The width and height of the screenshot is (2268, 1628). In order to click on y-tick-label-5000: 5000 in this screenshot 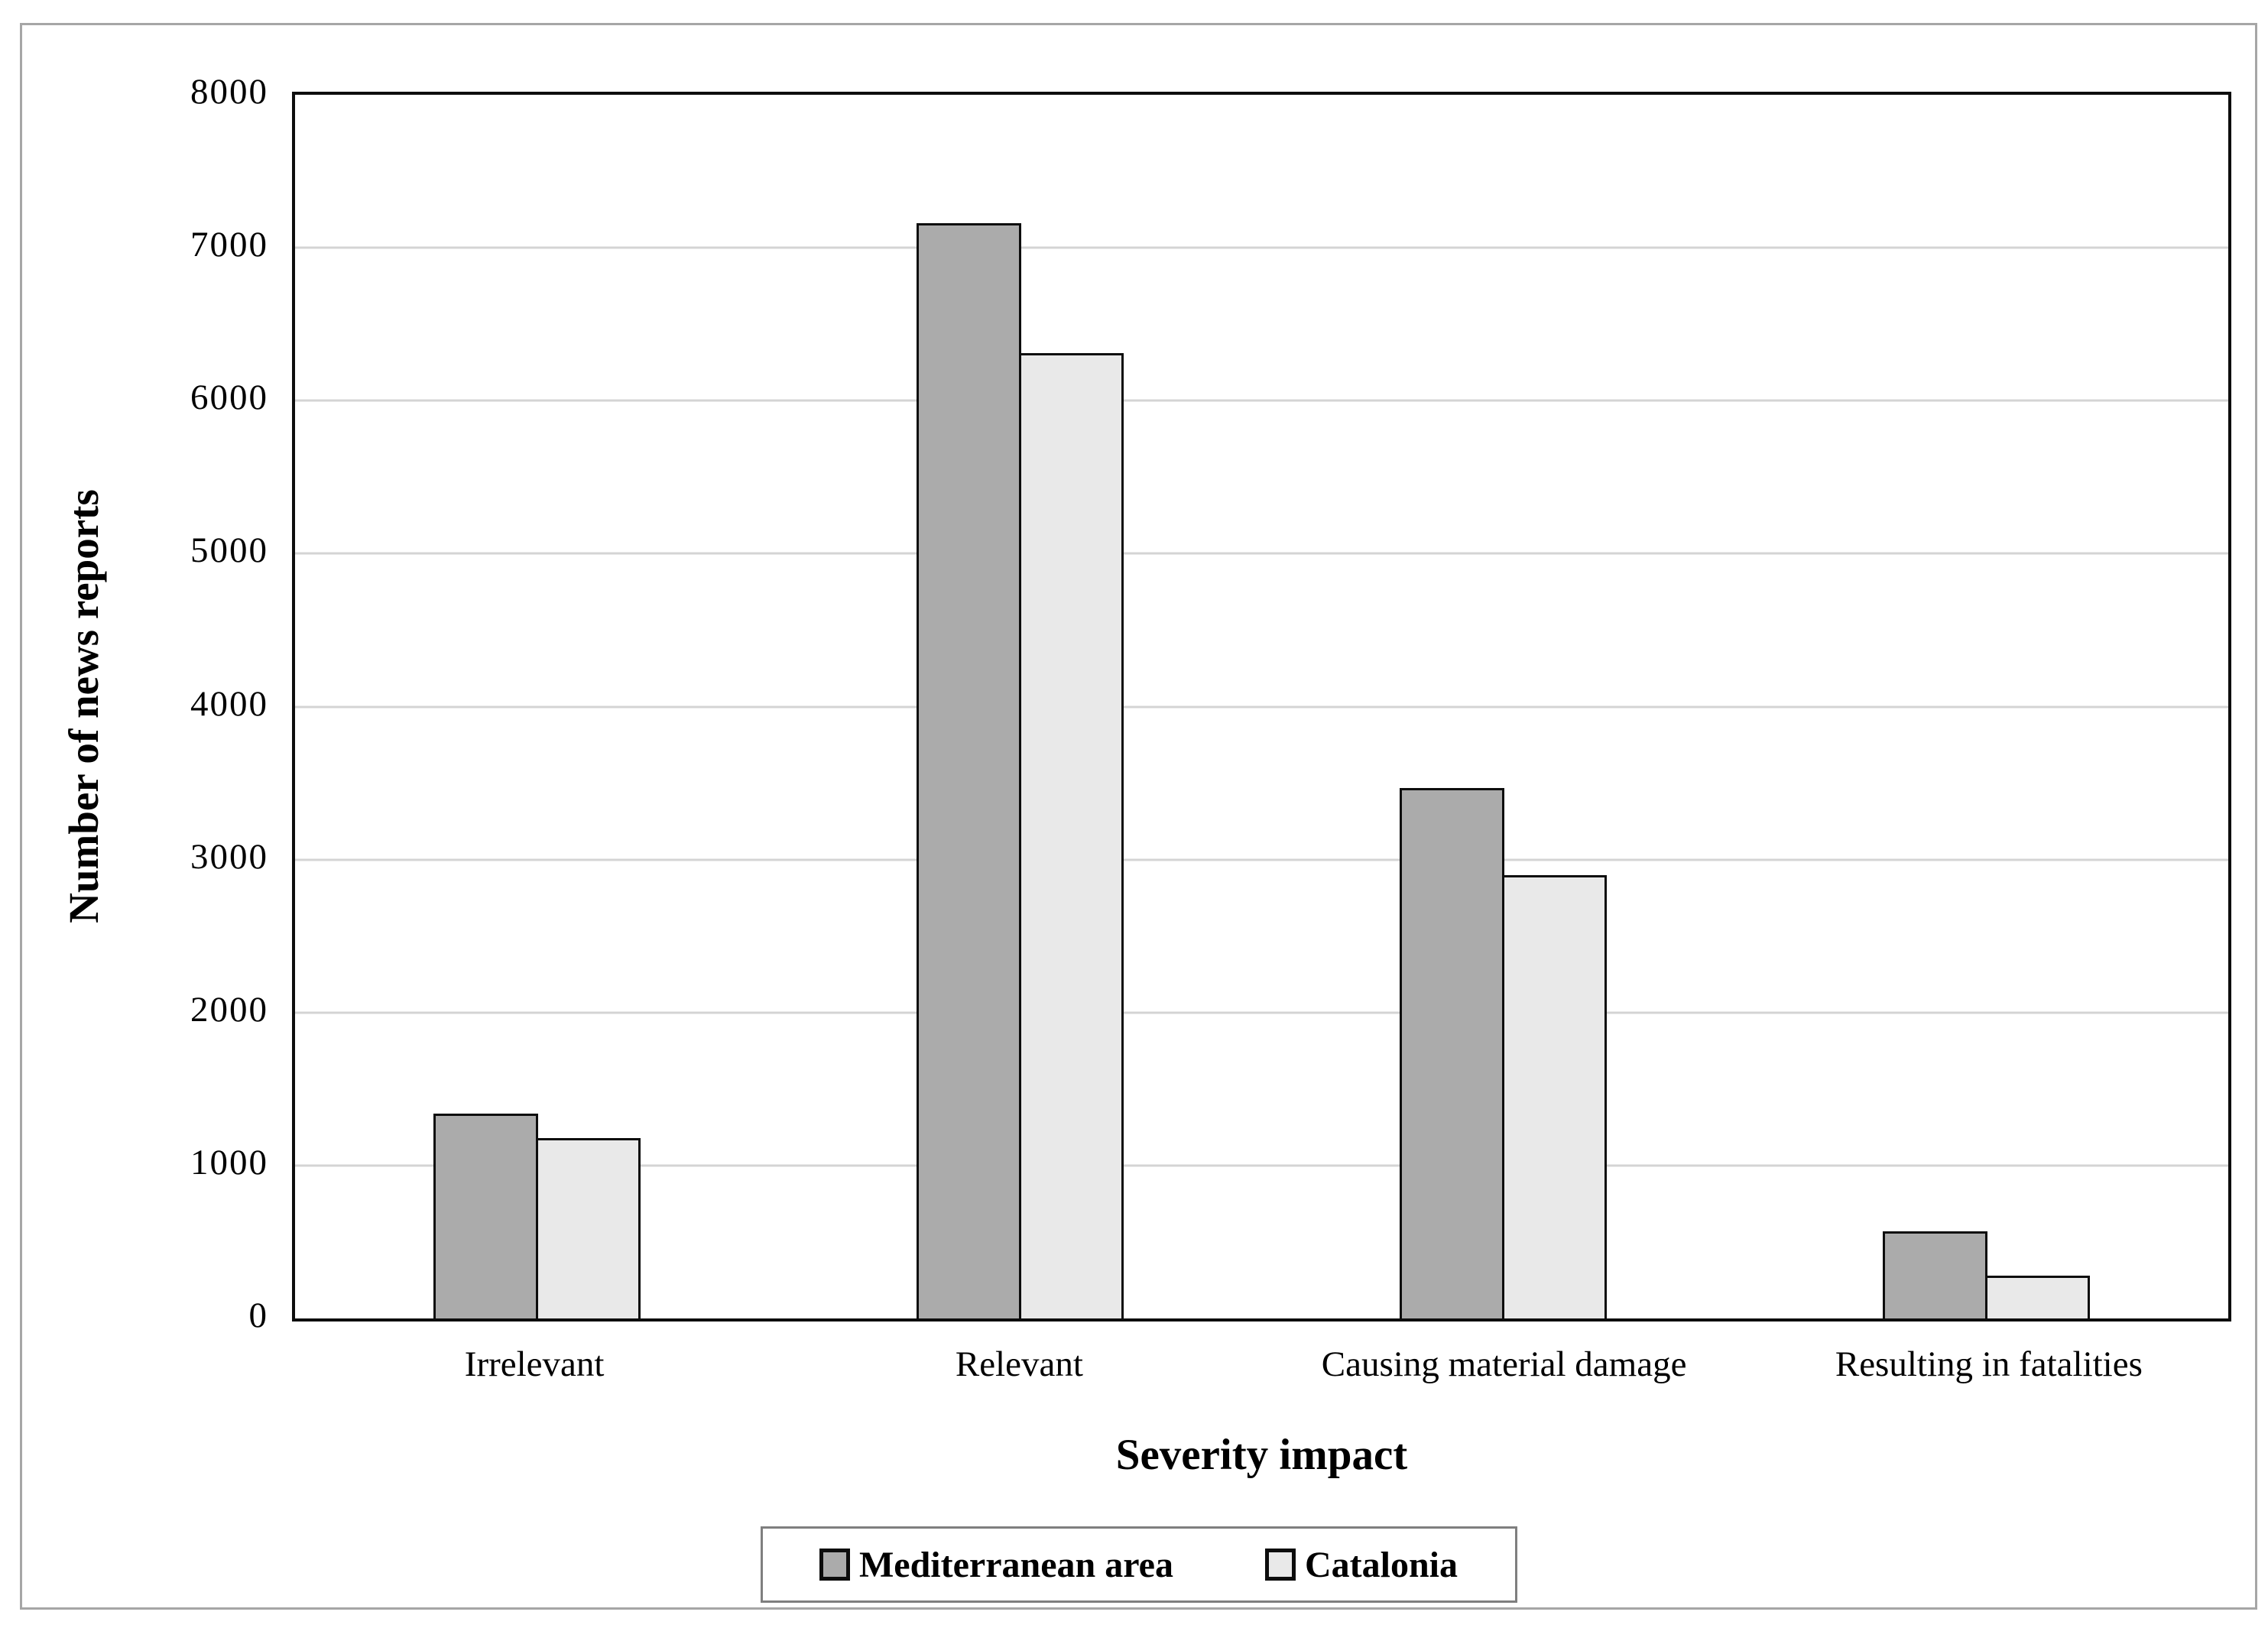, I will do `click(229, 551)`.